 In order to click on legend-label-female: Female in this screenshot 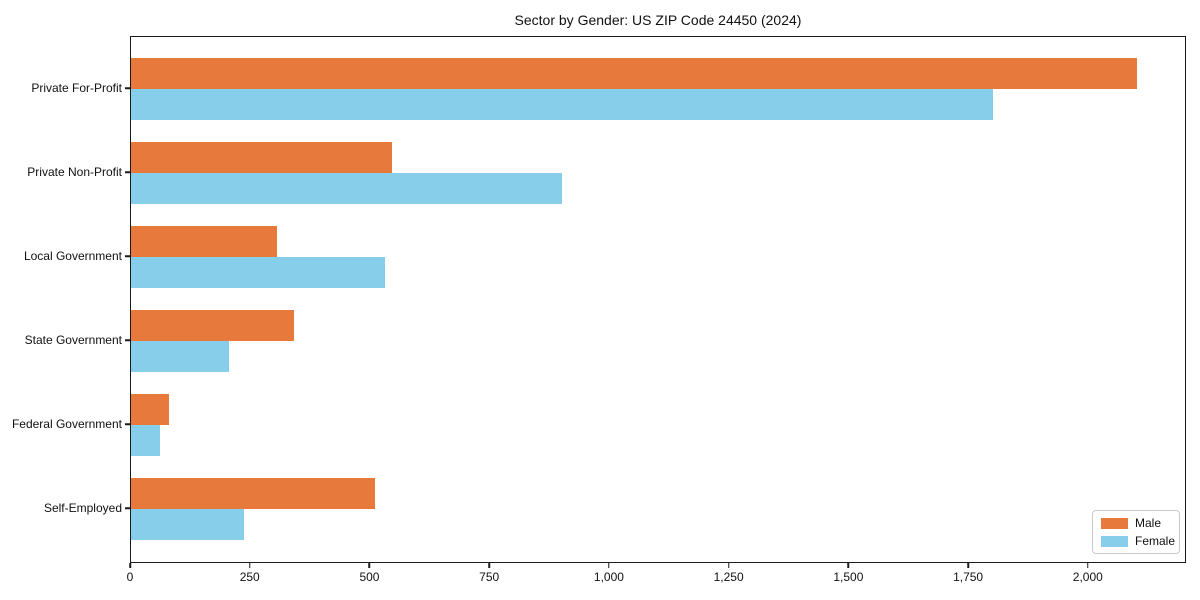, I will do `click(1155, 541)`.